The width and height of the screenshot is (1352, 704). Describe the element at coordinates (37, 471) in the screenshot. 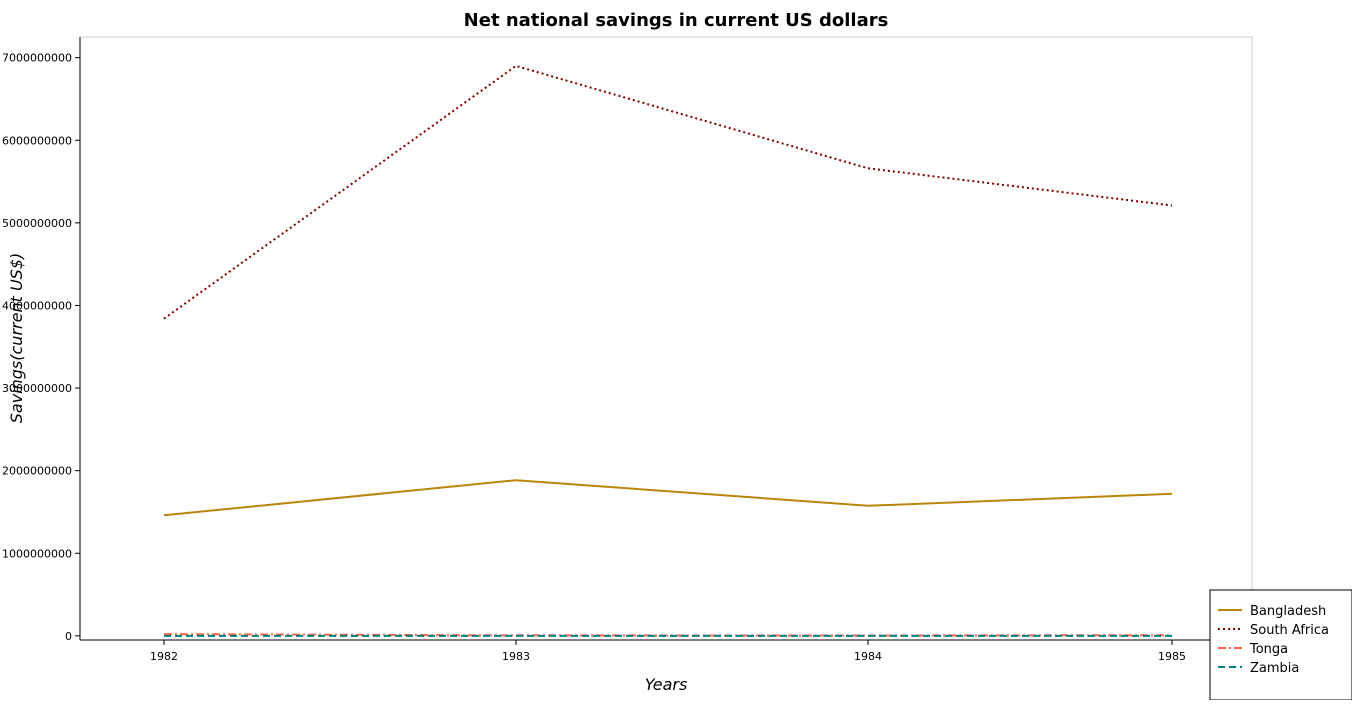

I see `y-tick-label: 2000000000` at that location.